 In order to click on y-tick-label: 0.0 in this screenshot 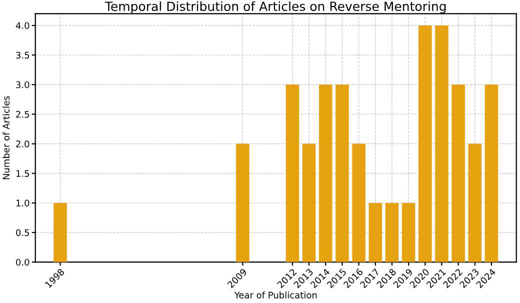, I will do `click(23, 262)`.